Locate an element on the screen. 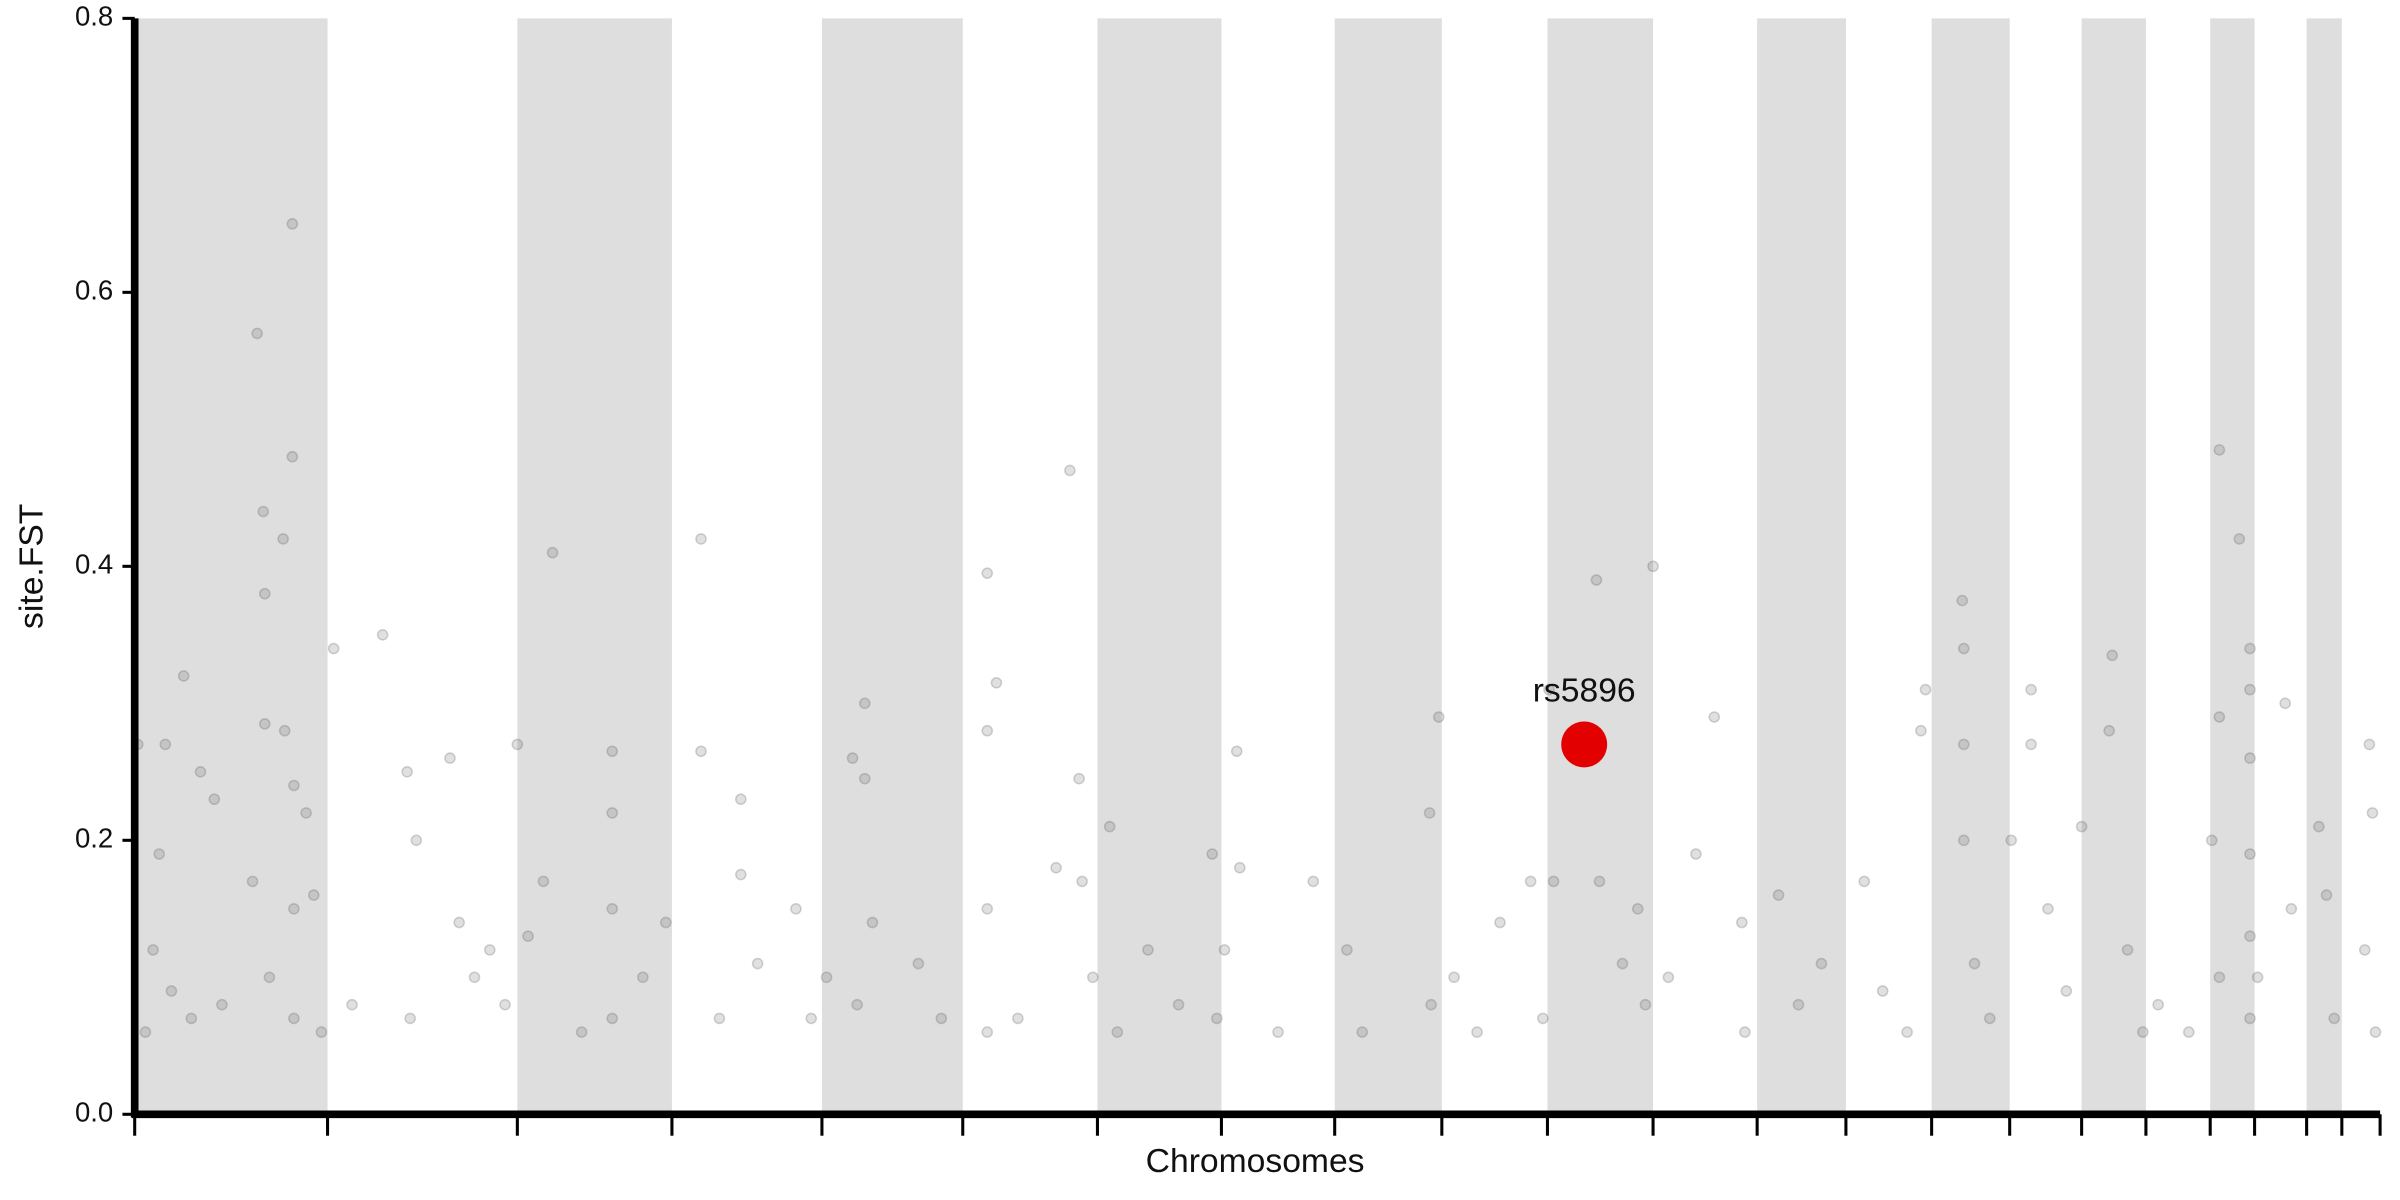 Image resolution: width=2400 pixels, height=1200 pixels. y-tick-label: 0.2 is located at coordinates (94, 838).